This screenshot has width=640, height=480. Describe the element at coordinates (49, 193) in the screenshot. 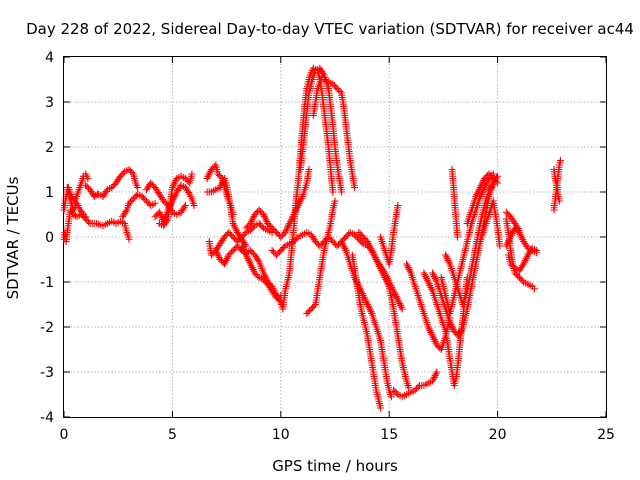

I see `y-tick-label: 1` at that location.